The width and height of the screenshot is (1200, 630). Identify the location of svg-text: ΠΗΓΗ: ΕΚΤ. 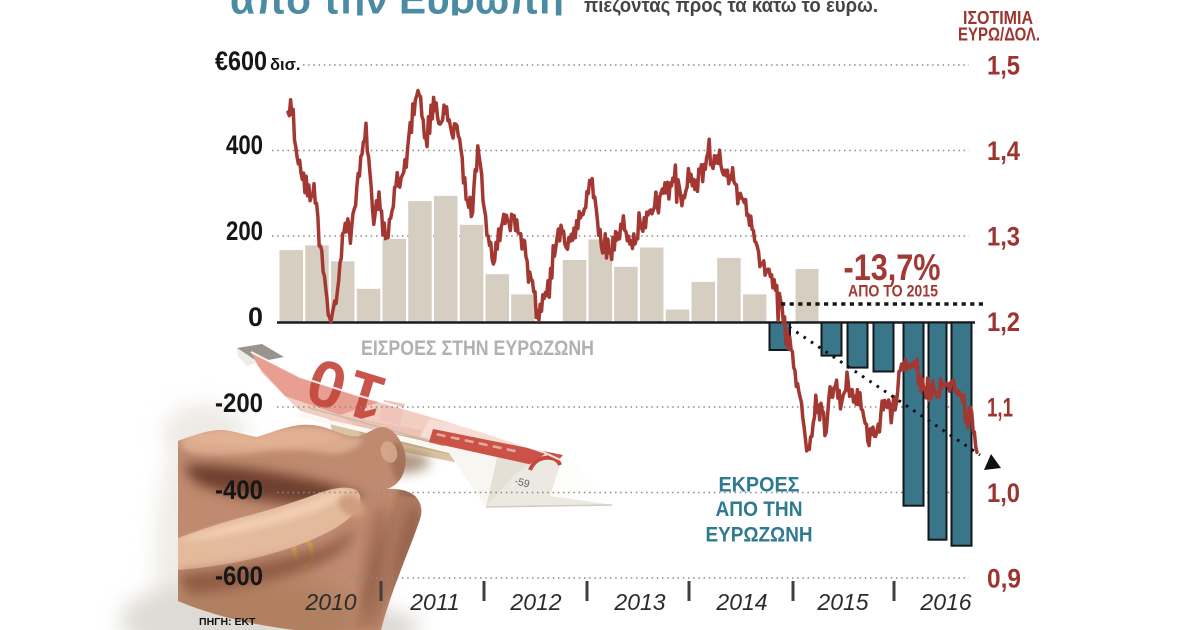
(227, 622).